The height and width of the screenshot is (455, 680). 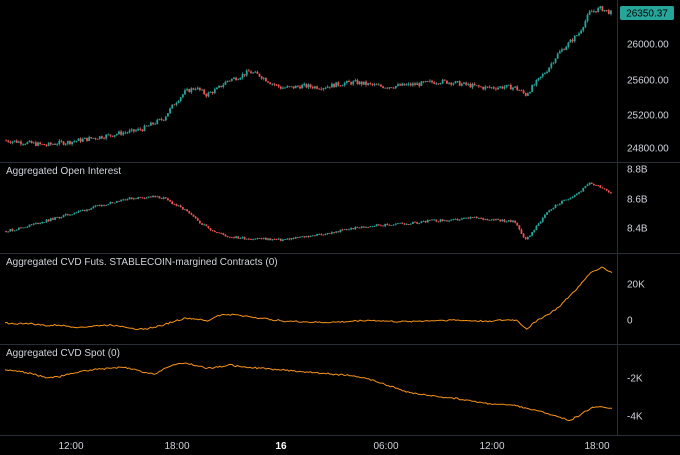 What do you see at coordinates (308, 298) in the screenshot?
I see `cvd-line` at bounding box center [308, 298].